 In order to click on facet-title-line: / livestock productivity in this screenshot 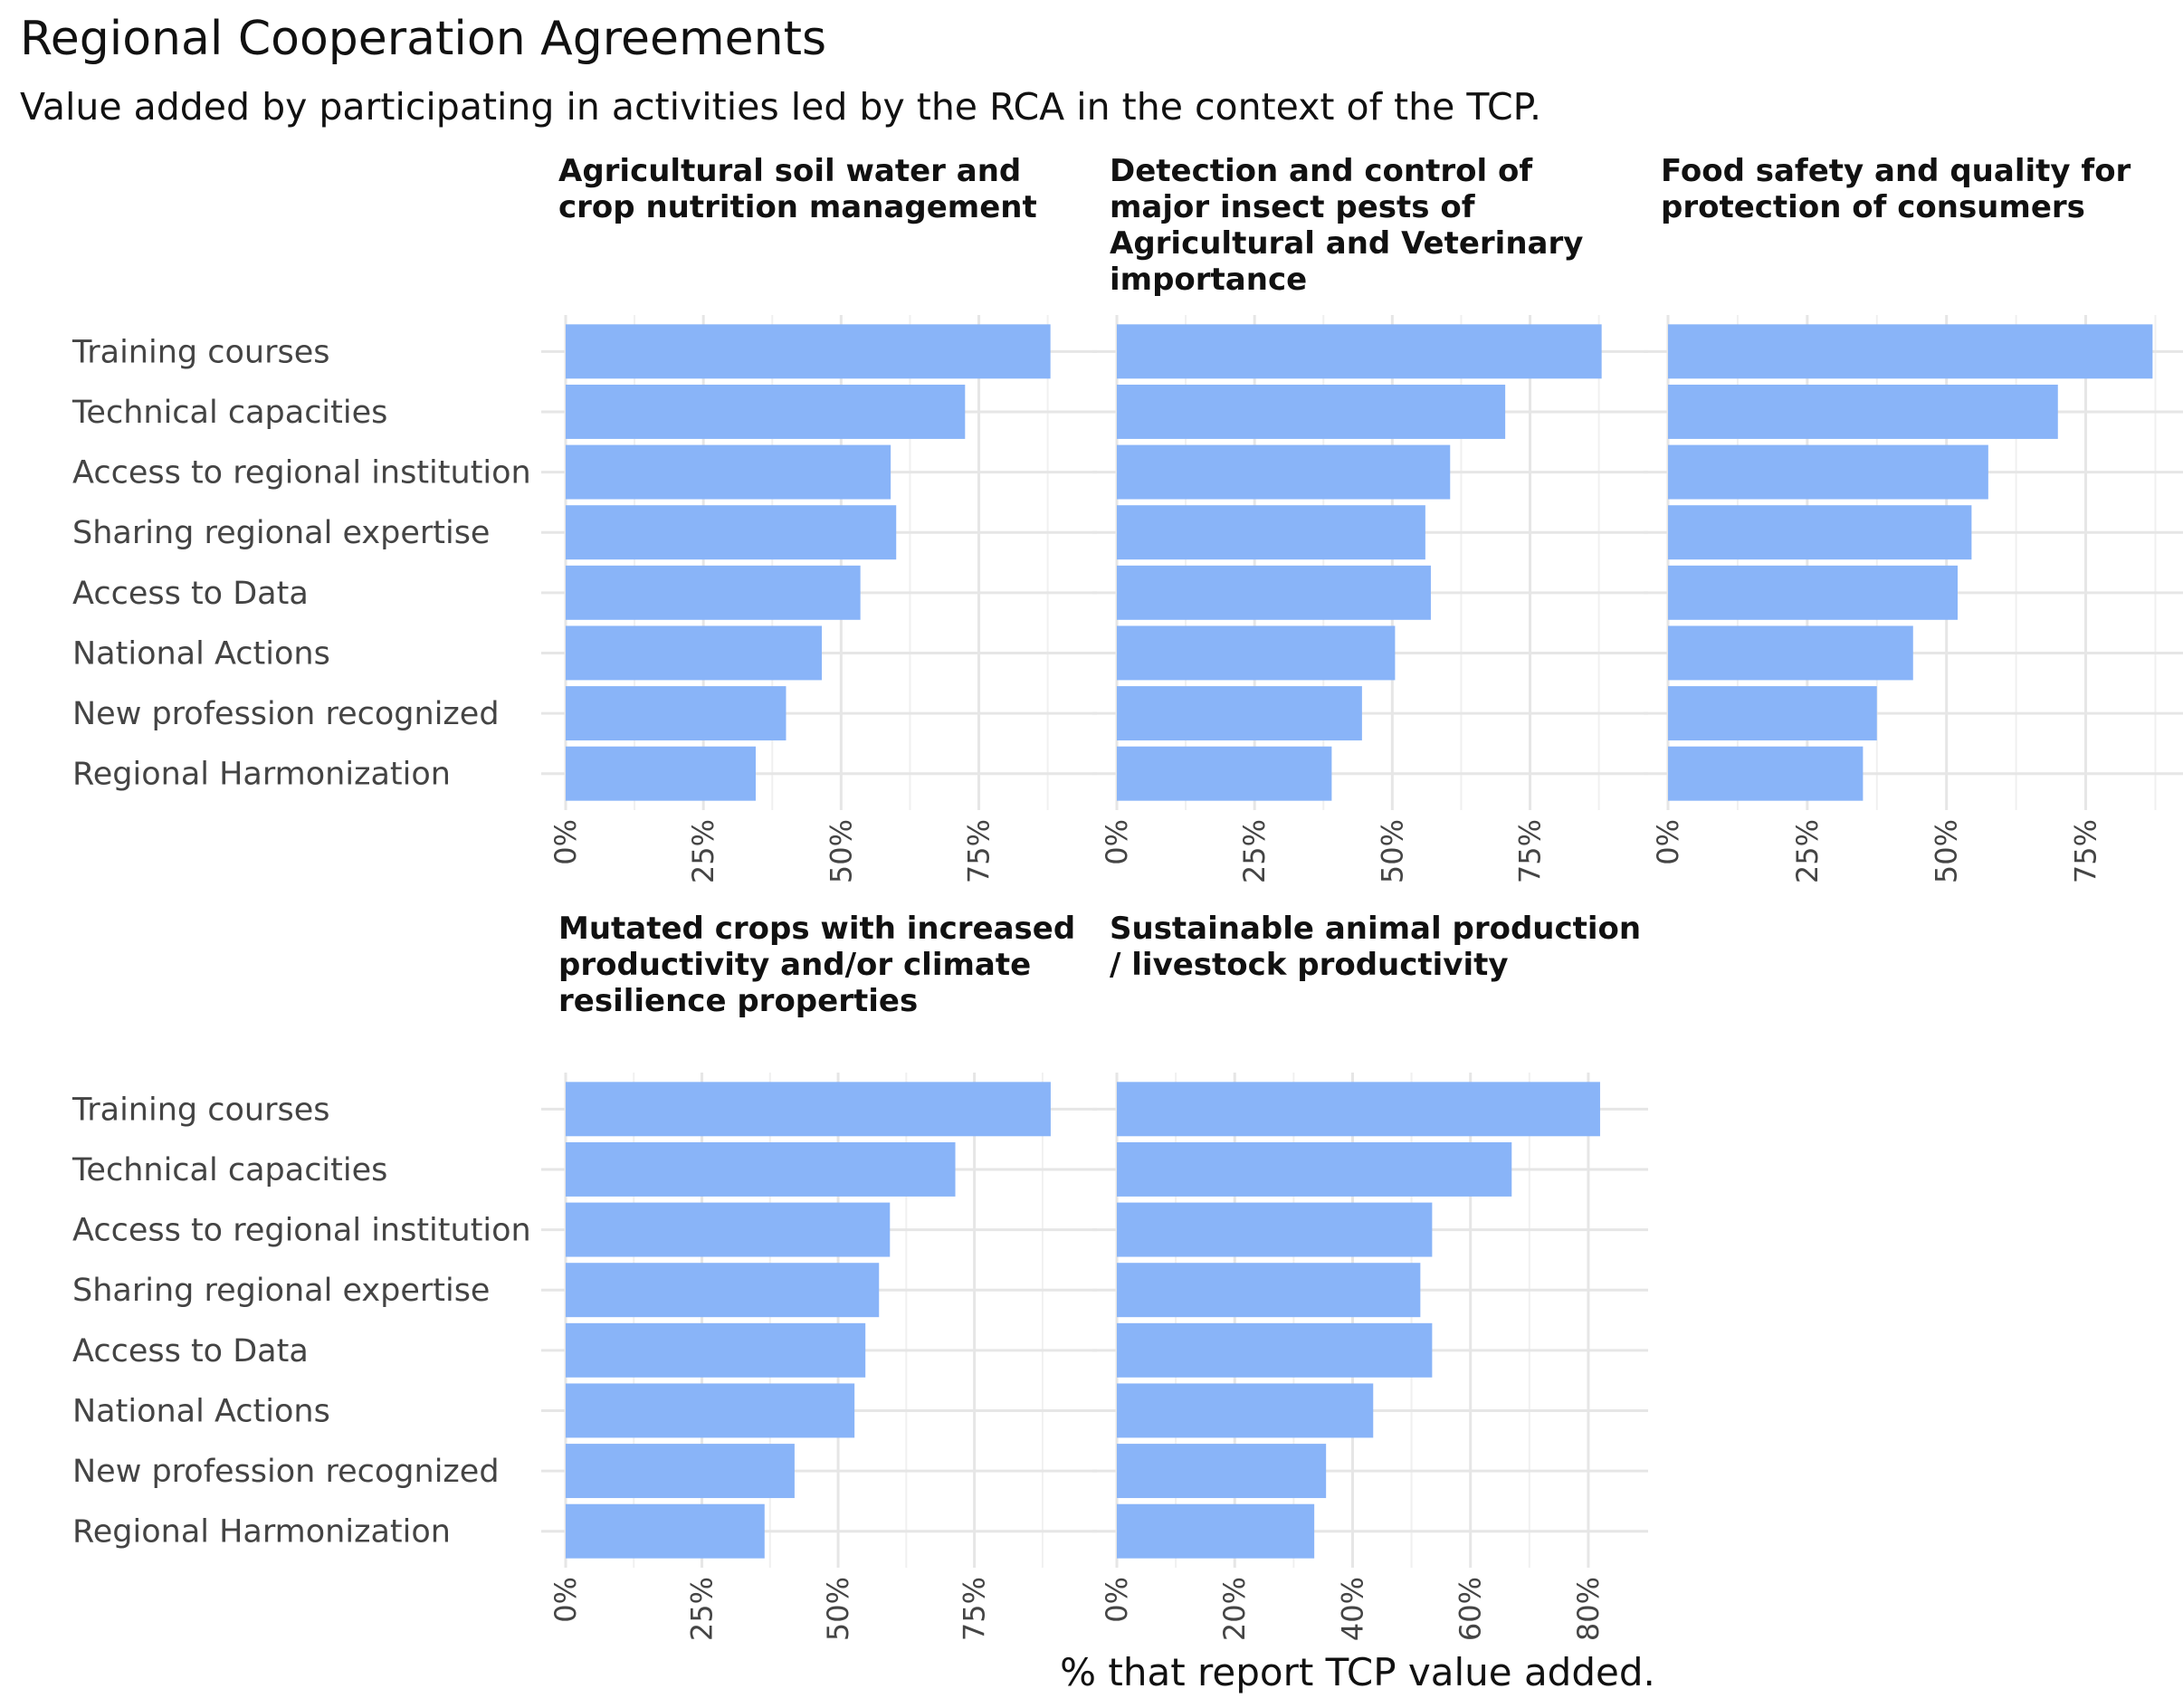, I will do `click(1309, 965)`.